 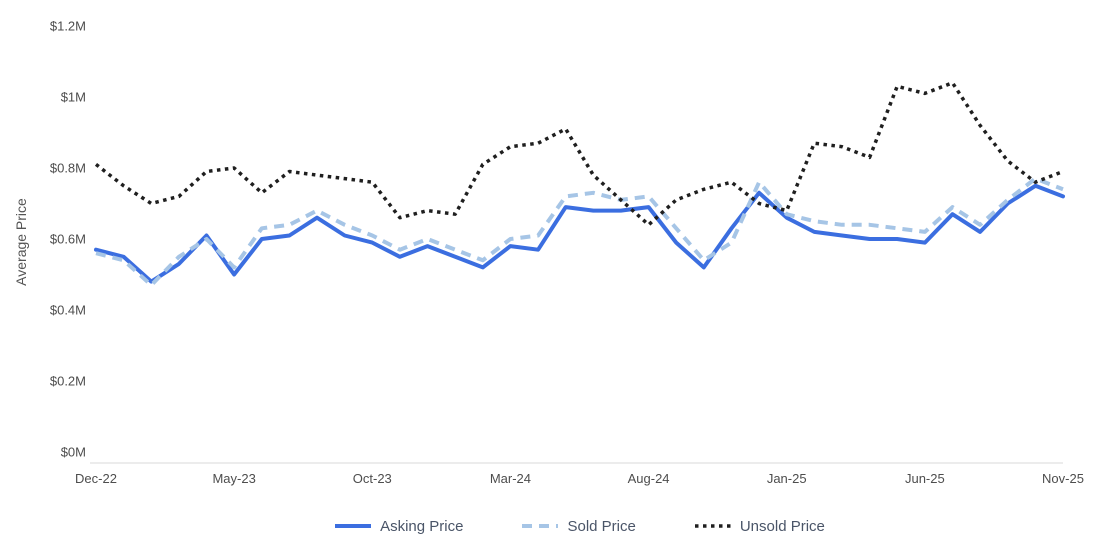 I want to click on y-tick-label: $1.2M, so click(x=68, y=26).